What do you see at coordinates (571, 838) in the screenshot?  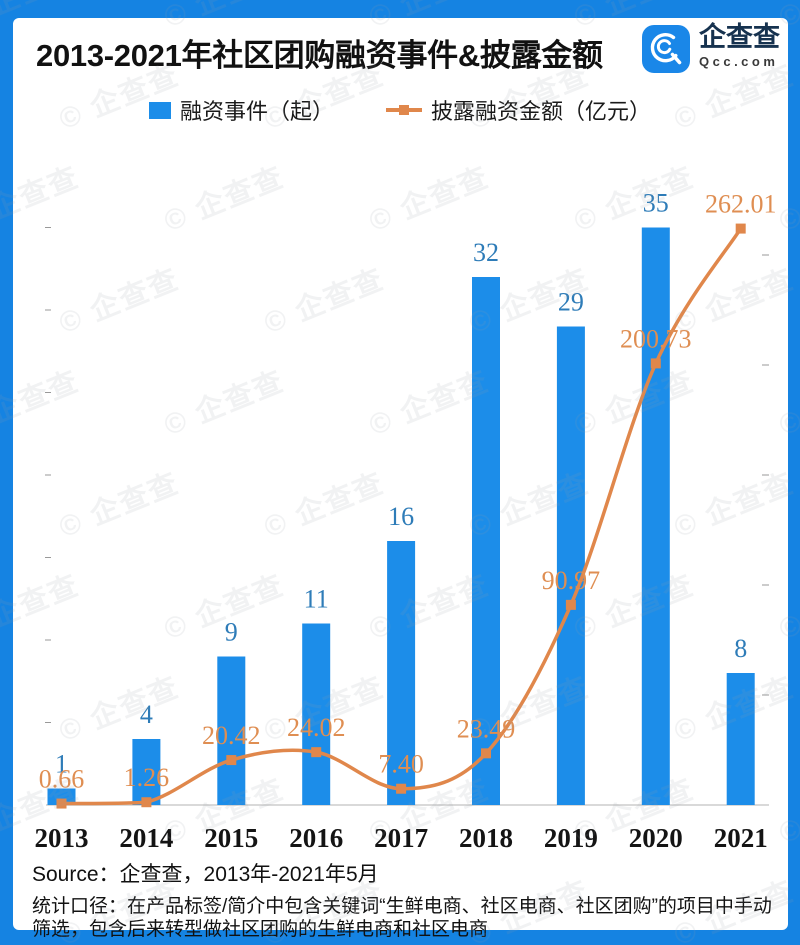 I see `x-tick-label-2019: 2019` at bounding box center [571, 838].